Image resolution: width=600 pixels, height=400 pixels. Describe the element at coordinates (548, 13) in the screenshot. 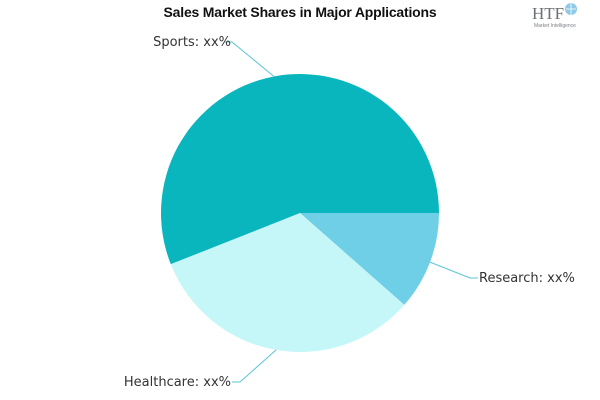

I see `logo-text: HTF` at that location.